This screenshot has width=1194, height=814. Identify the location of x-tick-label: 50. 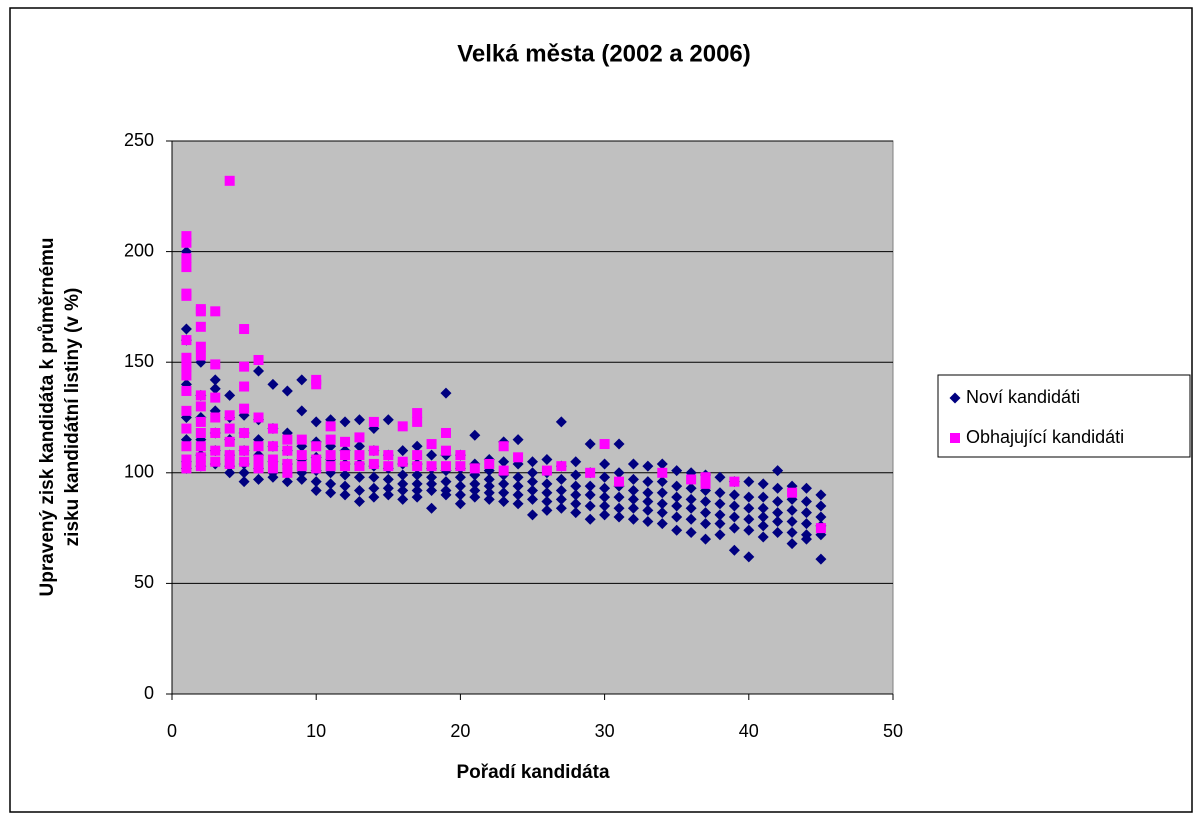
(893, 731).